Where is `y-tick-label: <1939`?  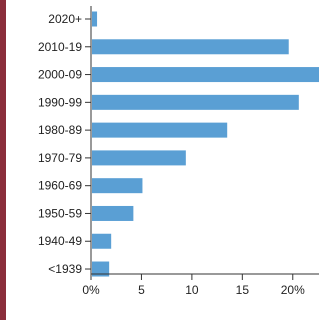 y-tick-label: <1939 is located at coordinates (65, 269).